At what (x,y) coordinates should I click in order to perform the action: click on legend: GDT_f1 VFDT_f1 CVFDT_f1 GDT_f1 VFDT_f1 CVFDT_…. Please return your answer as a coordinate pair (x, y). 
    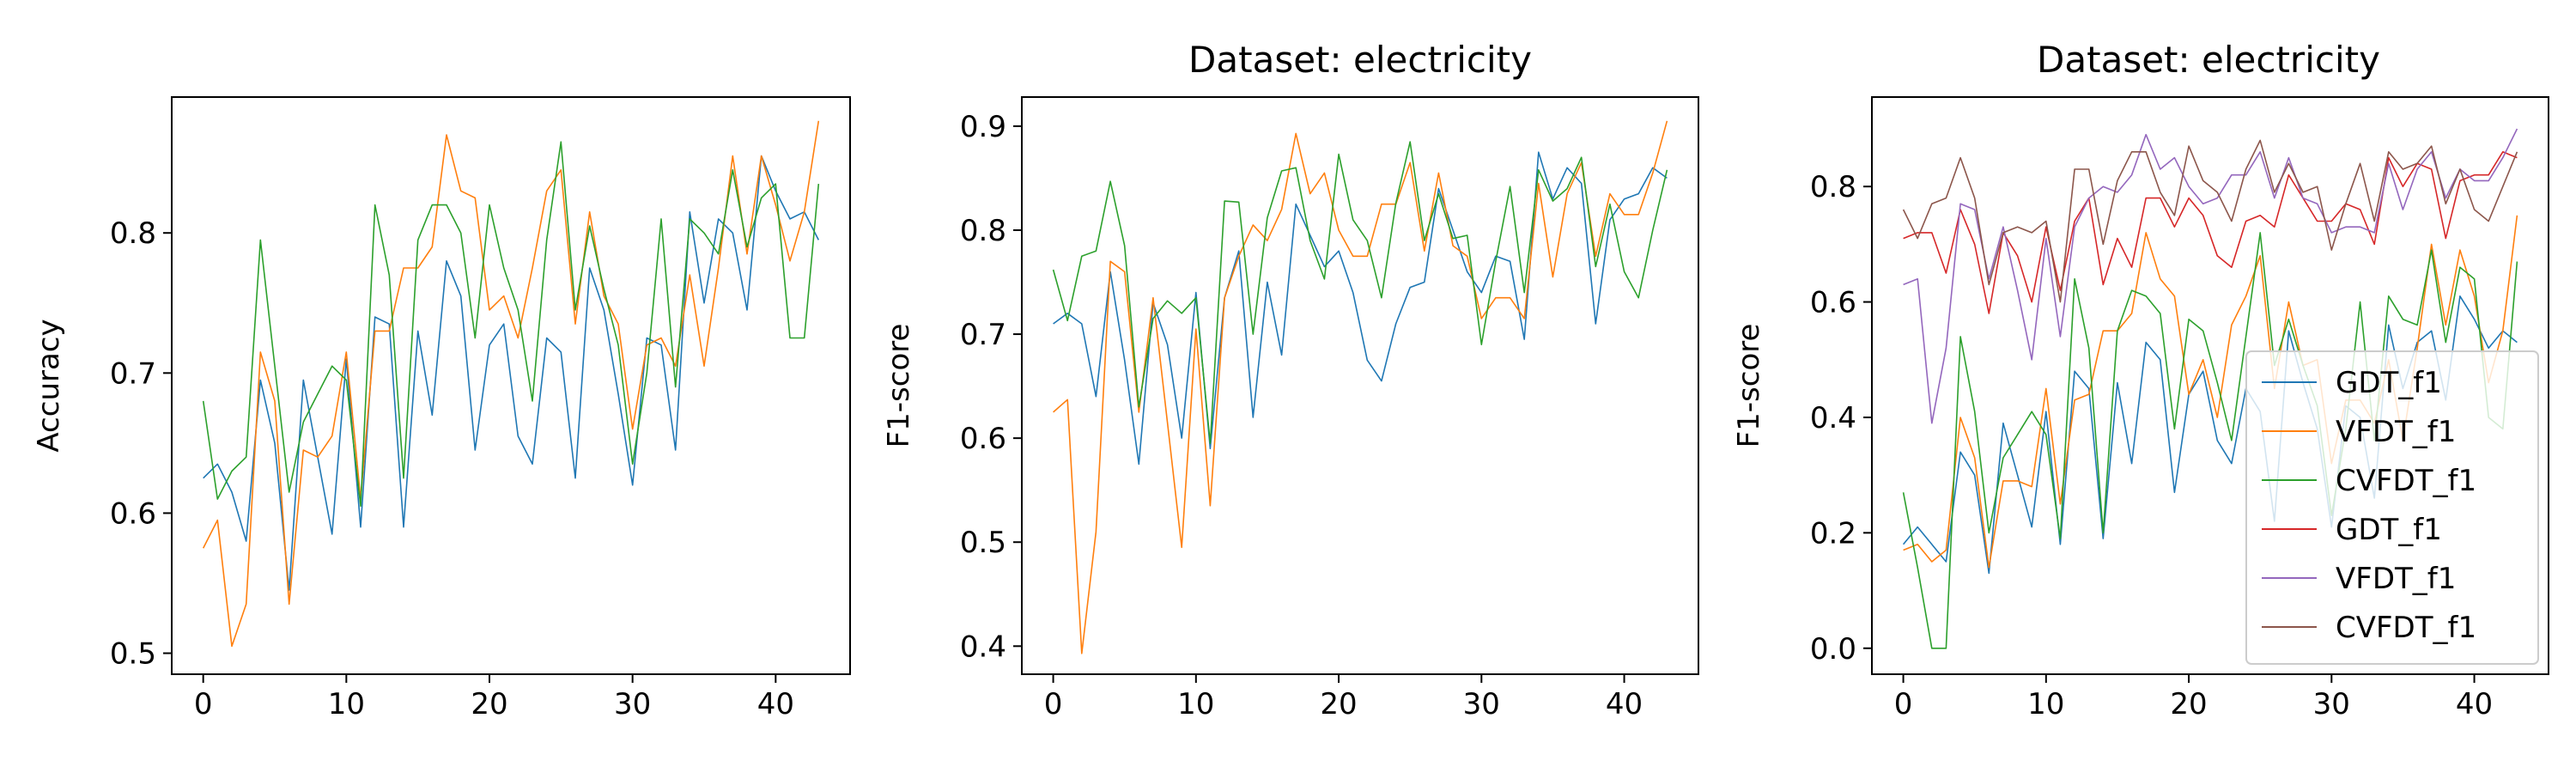
    Looking at the image, I should click on (2392, 508).